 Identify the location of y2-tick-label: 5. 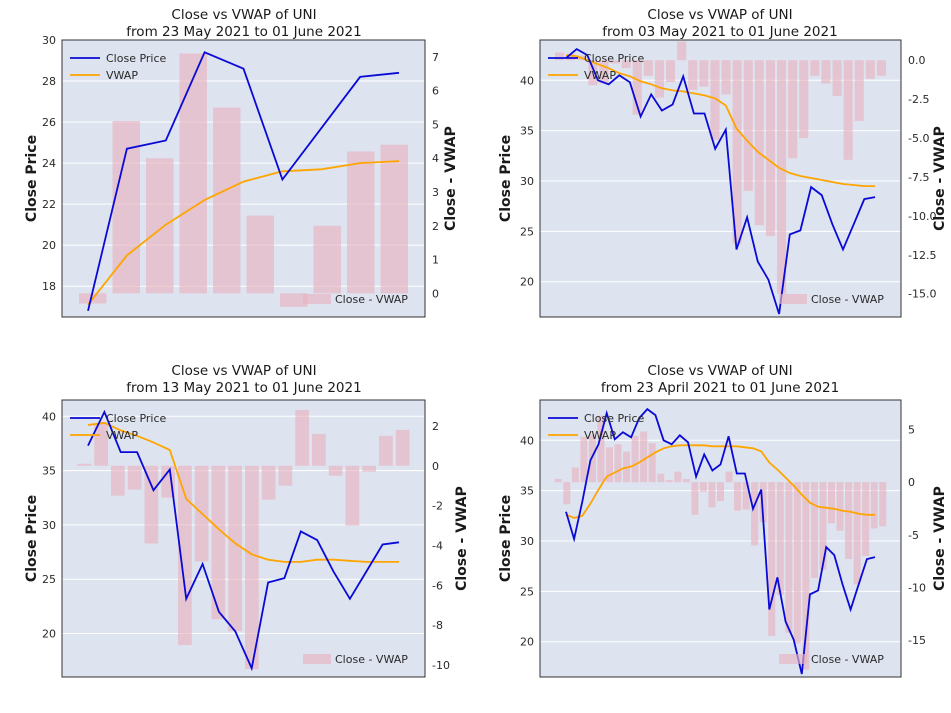
(435, 124).